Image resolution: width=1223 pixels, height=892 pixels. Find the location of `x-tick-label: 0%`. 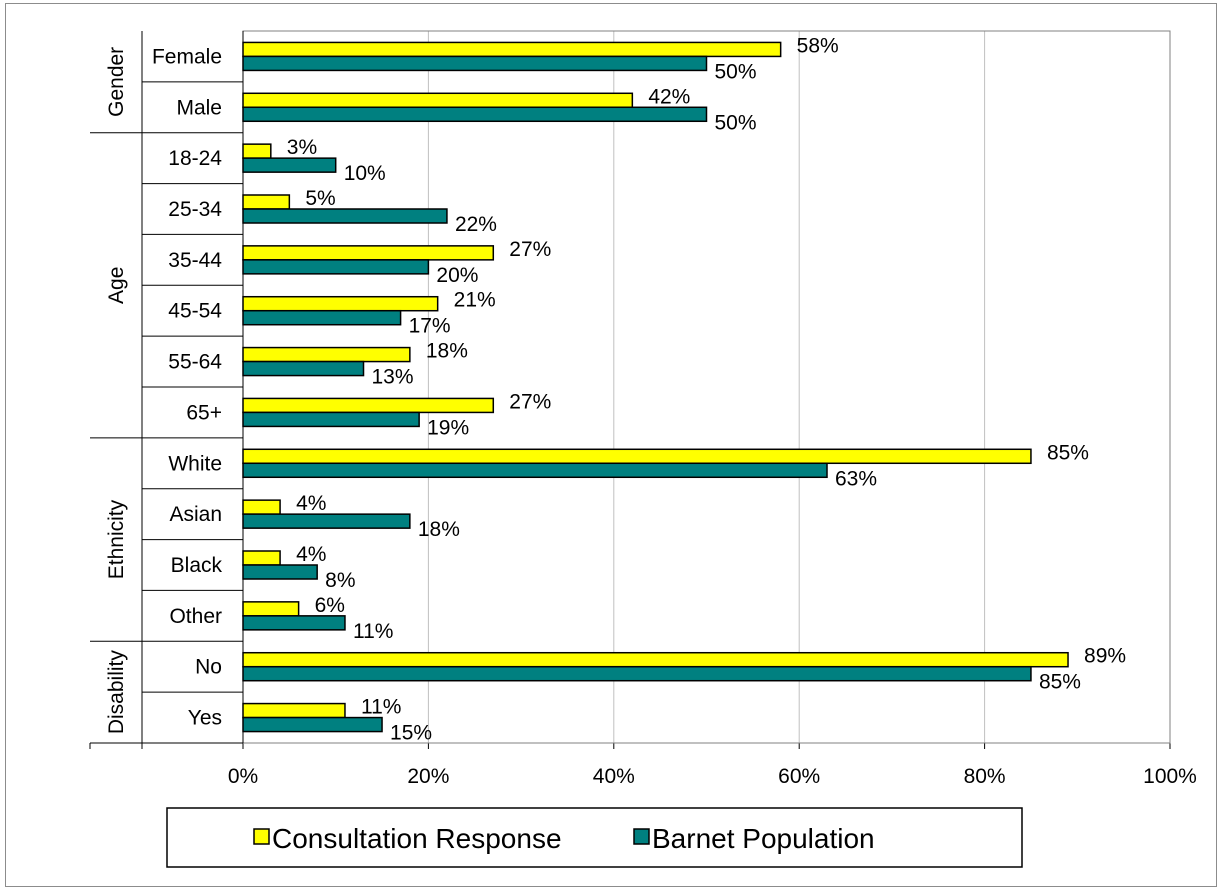

x-tick-label: 0% is located at coordinates (243, 776).